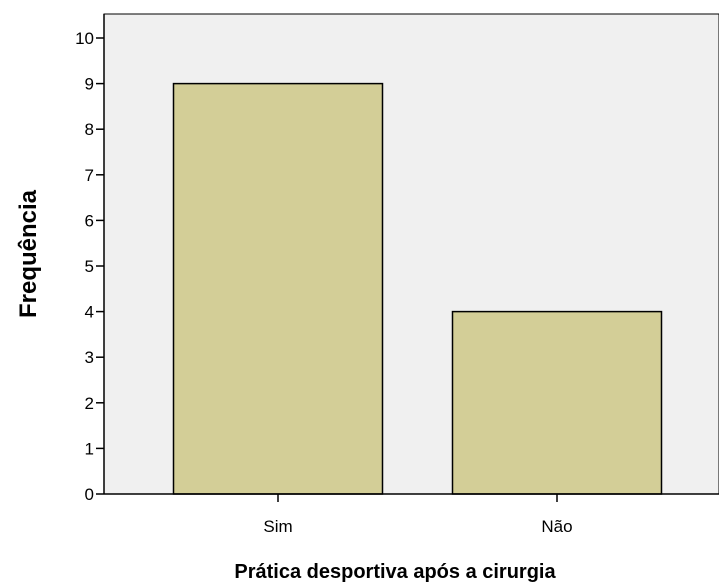 The height and width of the screenshot is (585, 719). What do you see at coordinates (89, 494) in the screenshot?
I see `y-tick-label: 0` at bounding box center [89, 494].